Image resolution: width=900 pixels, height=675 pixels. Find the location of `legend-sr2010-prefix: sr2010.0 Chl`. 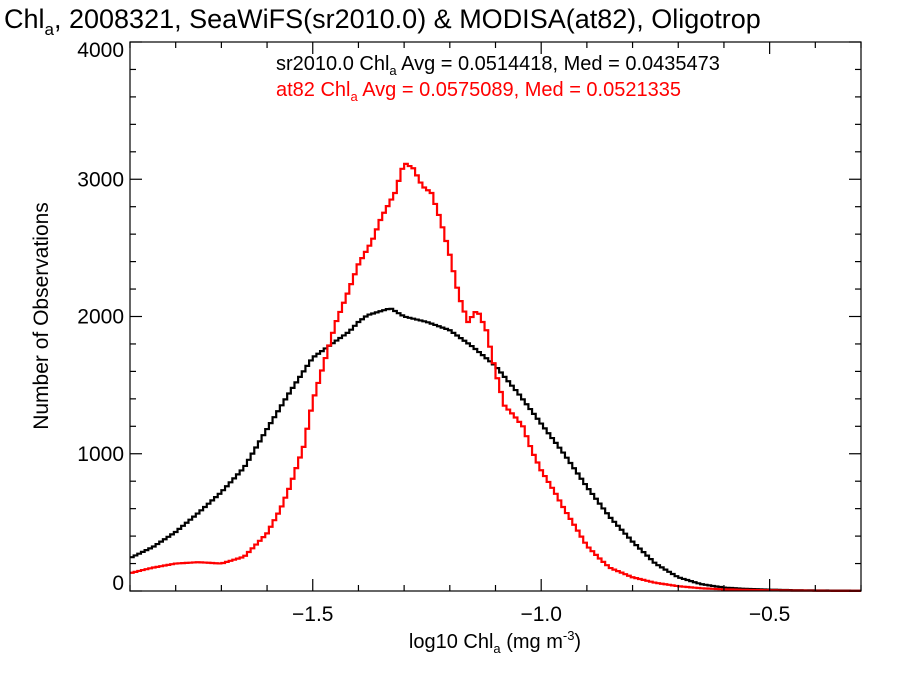

legend-sr2010-prefix: sr2010.0 Chl is located at coordinates (332, 64).